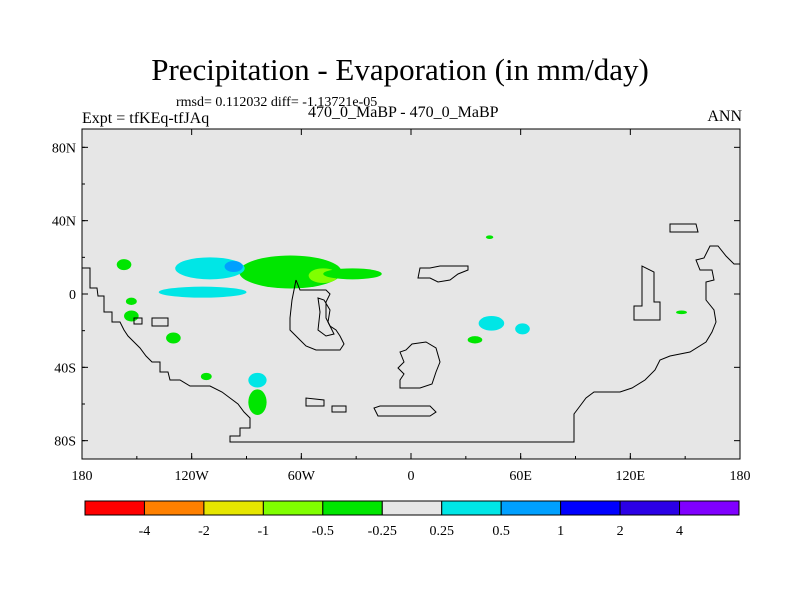  I want to click on y-tick-label: 0, so click(72, 295).